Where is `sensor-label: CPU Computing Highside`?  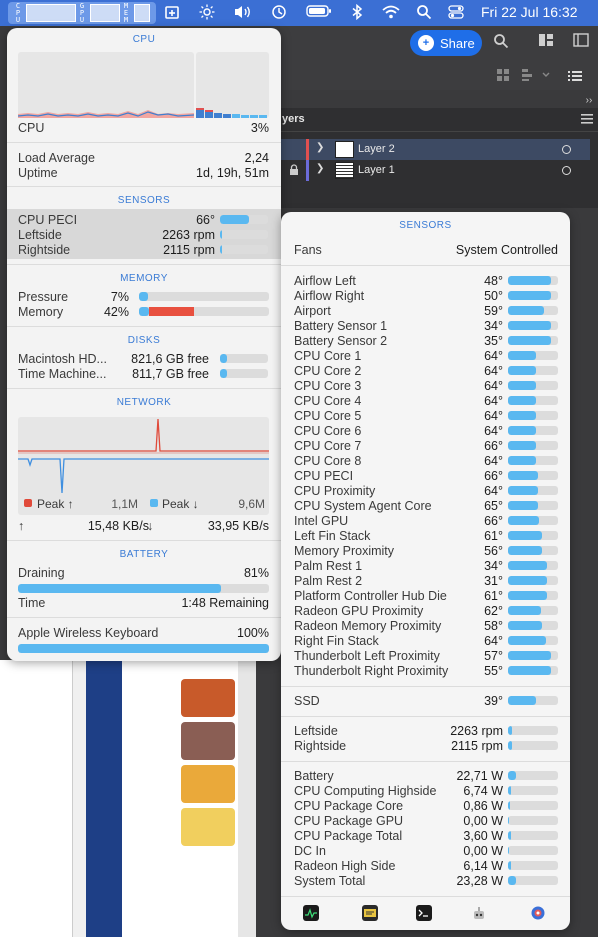 sensor-label: CPU Computing Highside is located at coordinates (365, 791).